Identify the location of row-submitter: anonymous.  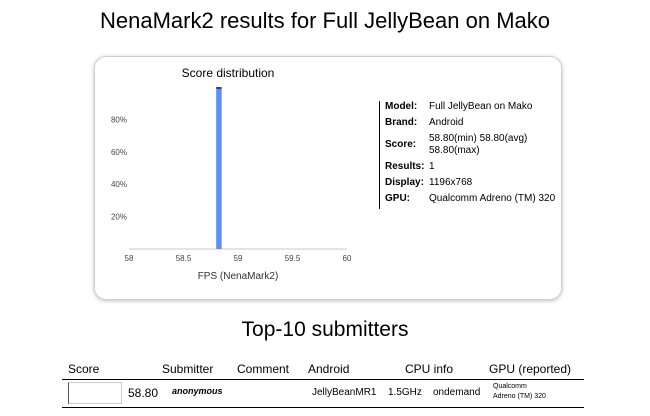
(197, 391).